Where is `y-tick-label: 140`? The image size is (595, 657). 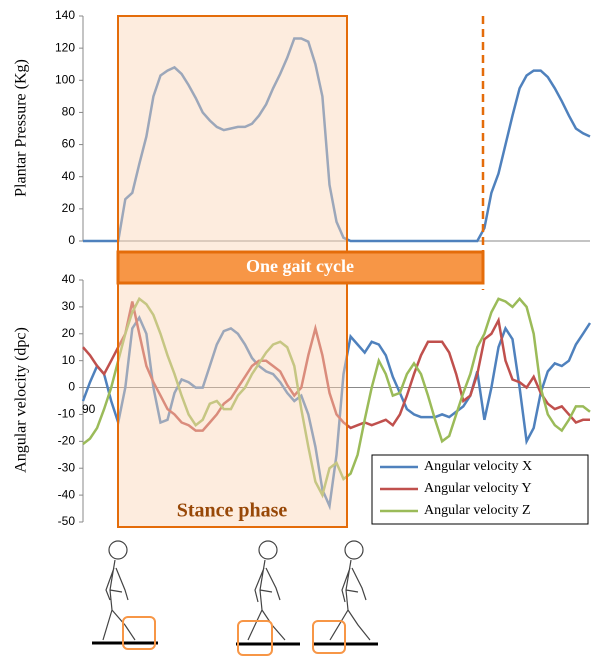 y-tick-label: 140 is located at coordinates (65, 15).